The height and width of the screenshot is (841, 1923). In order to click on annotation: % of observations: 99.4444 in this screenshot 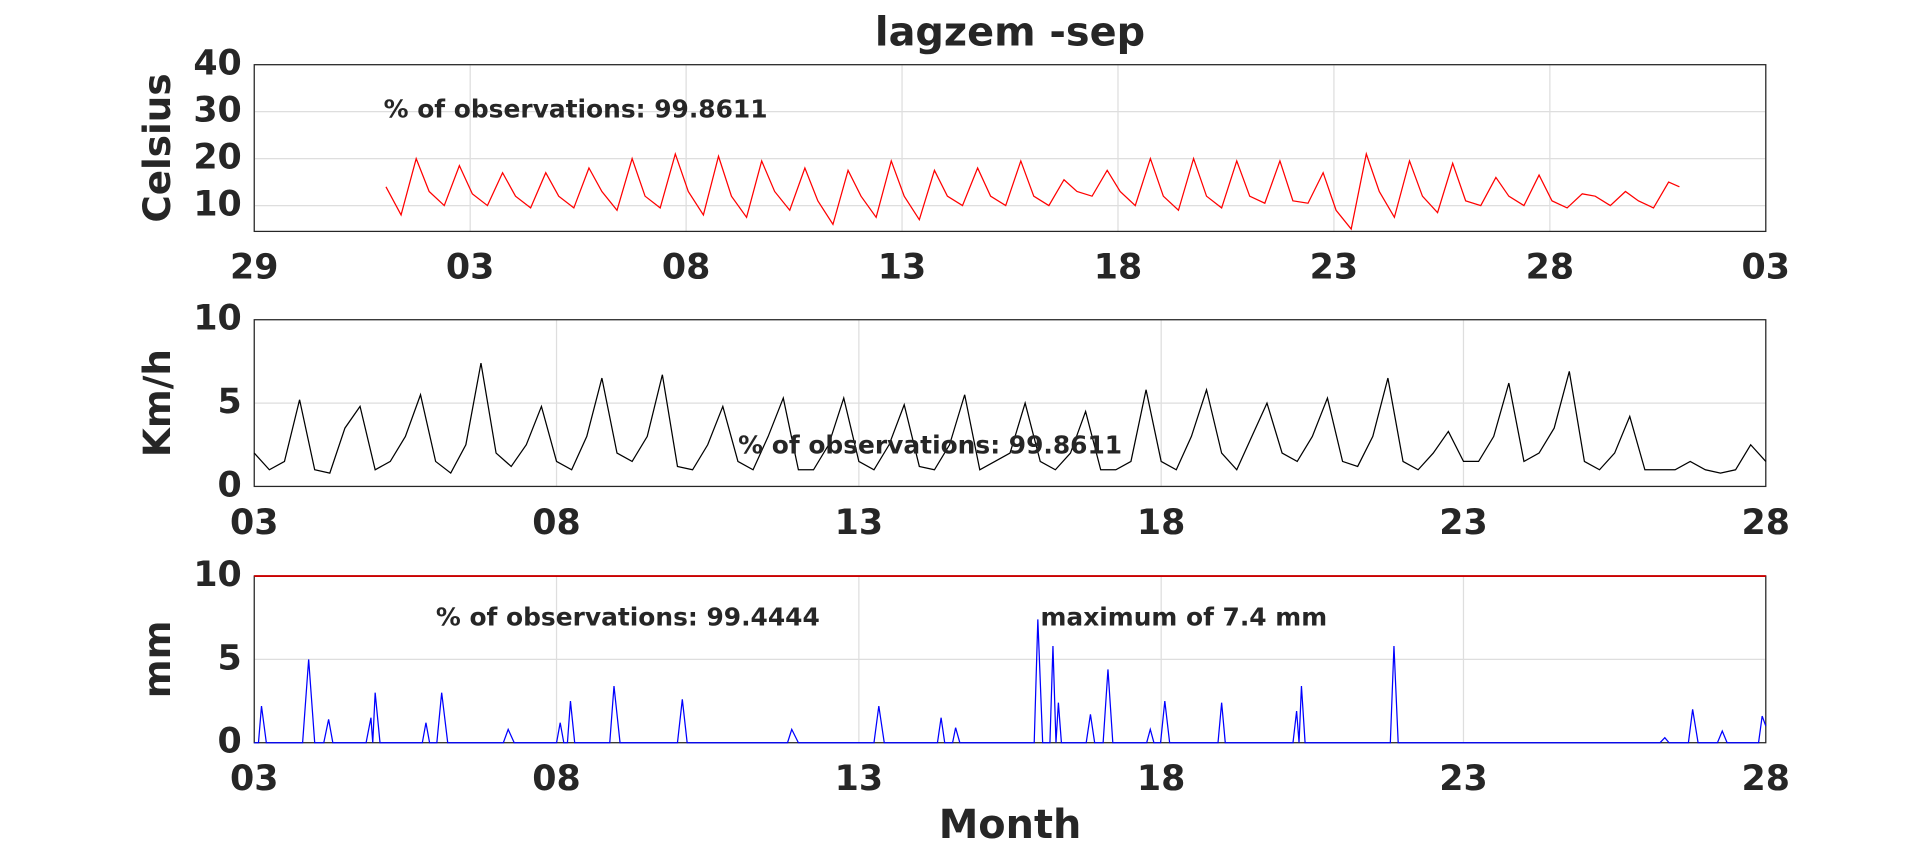, I will do `click(628, 616)`.